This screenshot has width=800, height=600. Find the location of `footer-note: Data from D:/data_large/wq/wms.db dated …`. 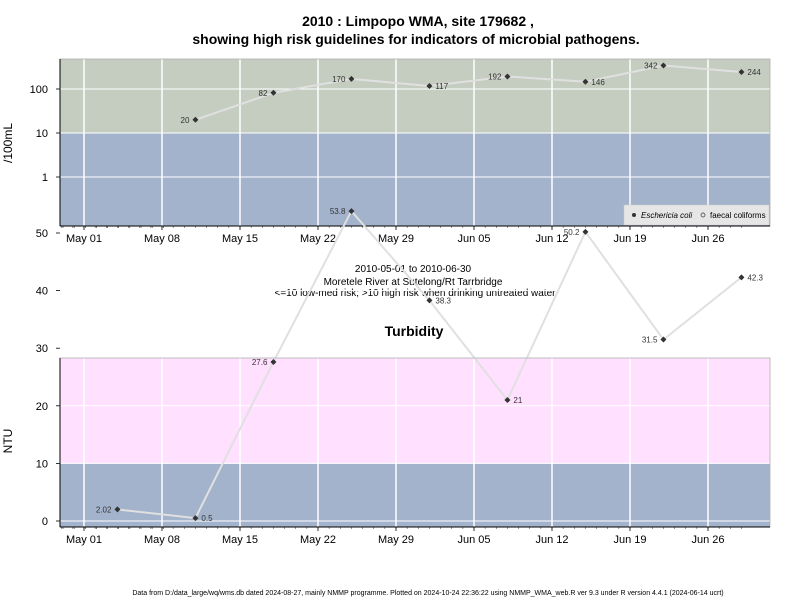

footer-note: Data from D:/data_large/wq/wms.db dated … is located at coordinates (427, 593).